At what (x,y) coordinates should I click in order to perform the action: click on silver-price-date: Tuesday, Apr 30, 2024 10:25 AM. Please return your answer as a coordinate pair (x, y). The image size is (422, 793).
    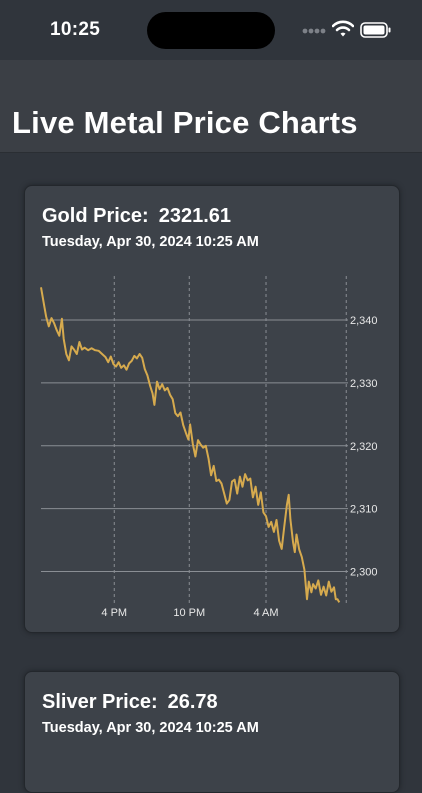
    Looking at the image, I should click on (150, 728).